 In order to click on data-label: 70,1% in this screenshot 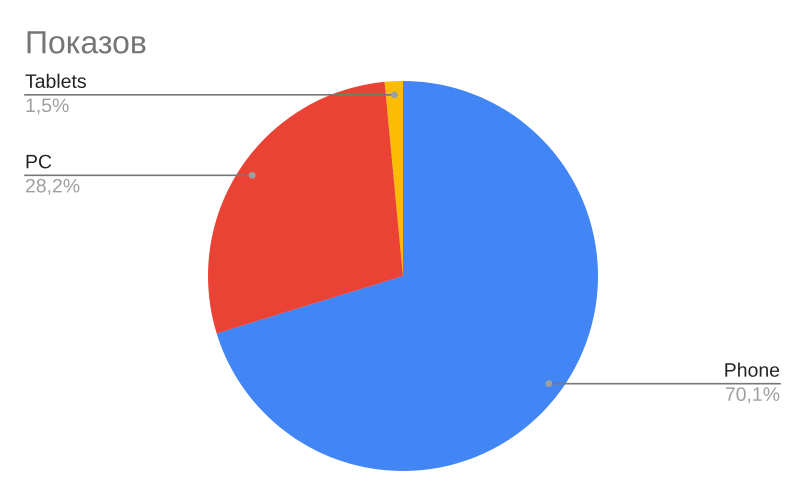, I will do `click(753, 395)`.